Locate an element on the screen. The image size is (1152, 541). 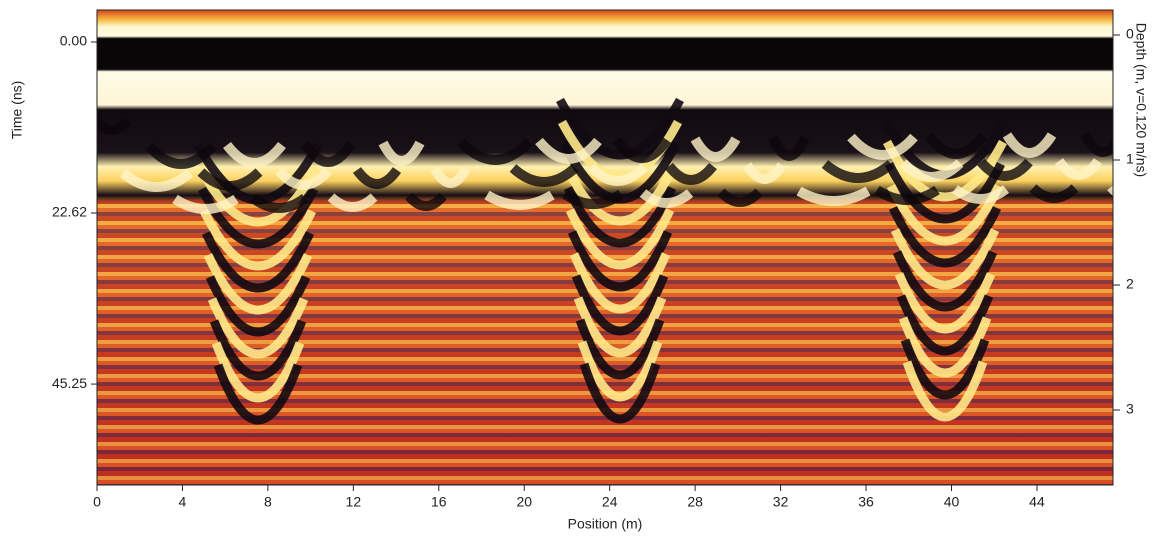
y2-tick-label: 0 is located at coordinates (1130, 34).